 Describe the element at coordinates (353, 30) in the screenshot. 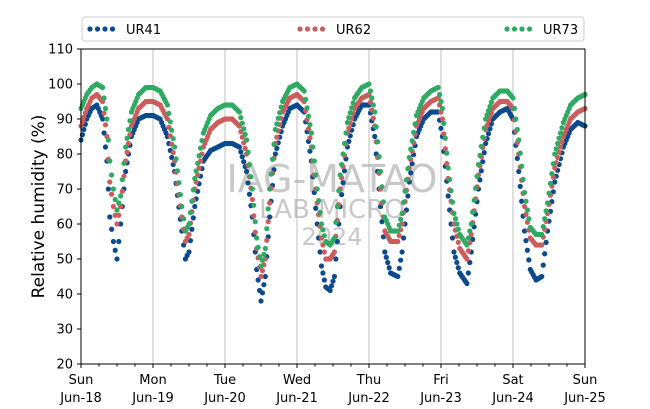

I see `legend-label: UR62` at that location.